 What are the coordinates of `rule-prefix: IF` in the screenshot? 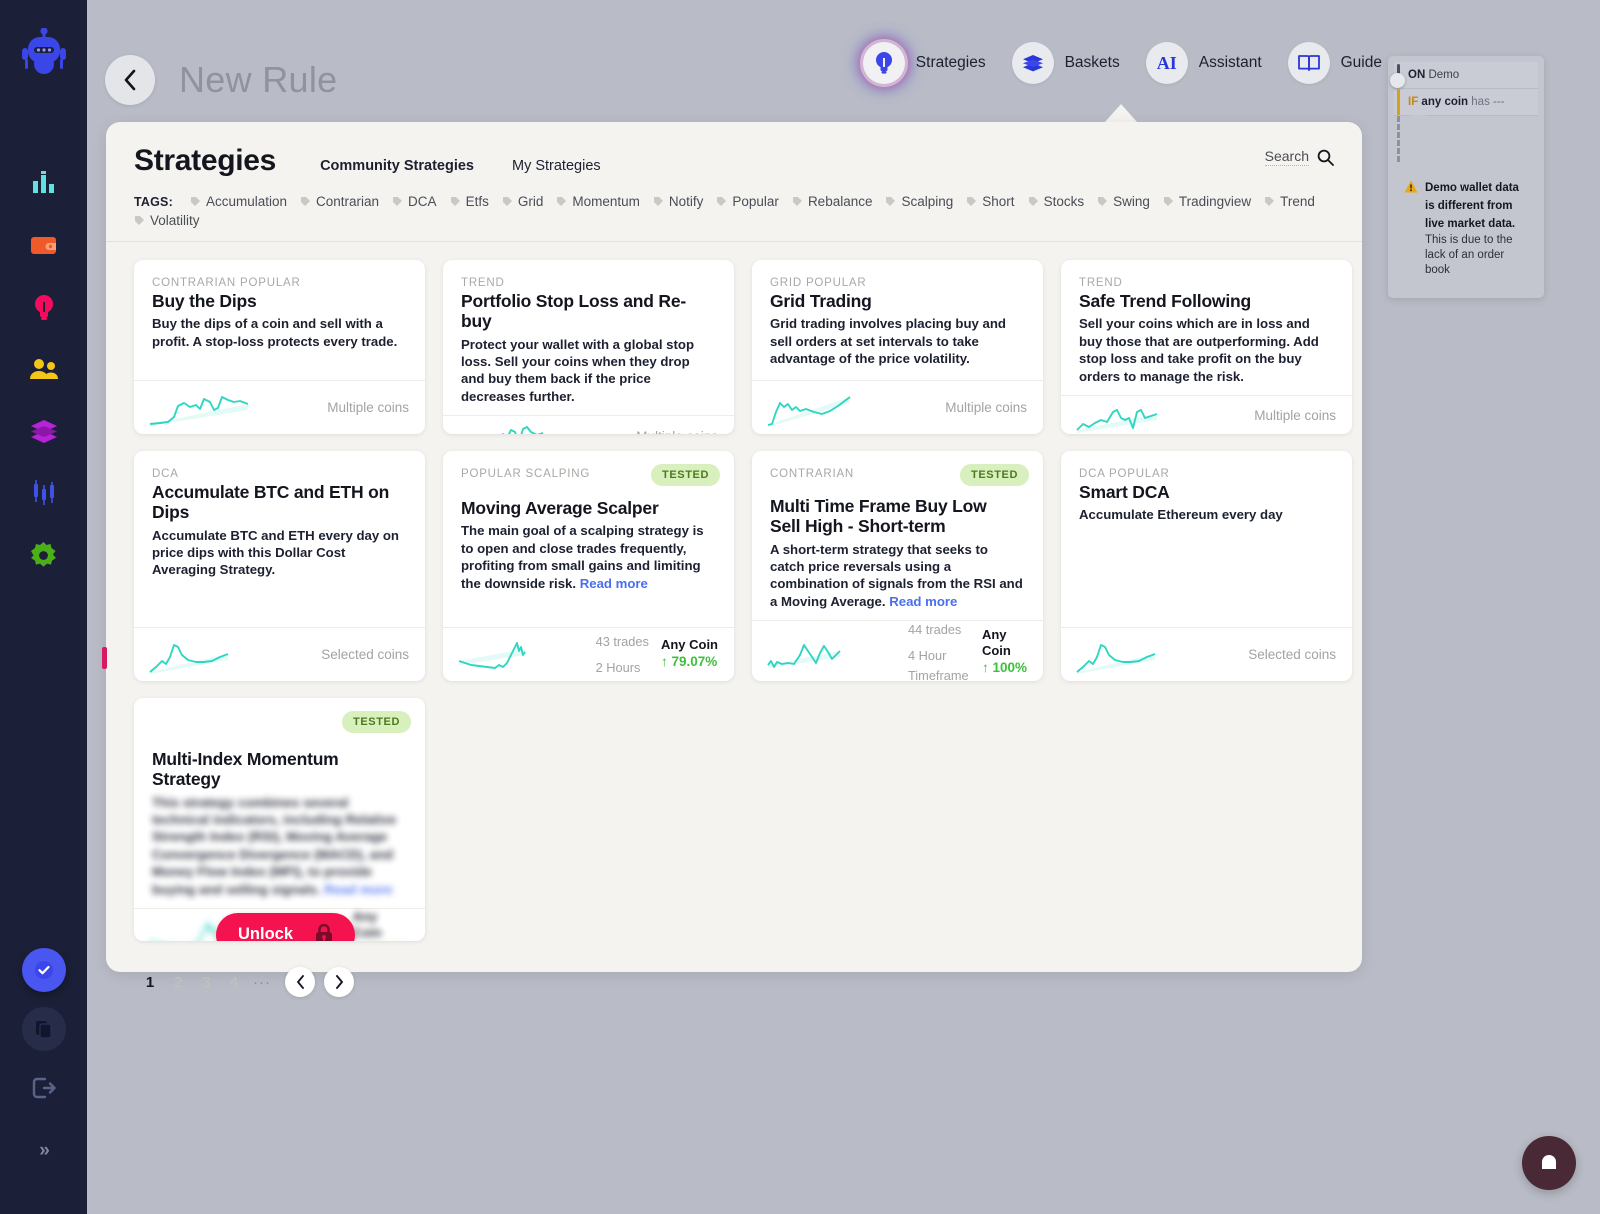 It's located at (1413, 102).